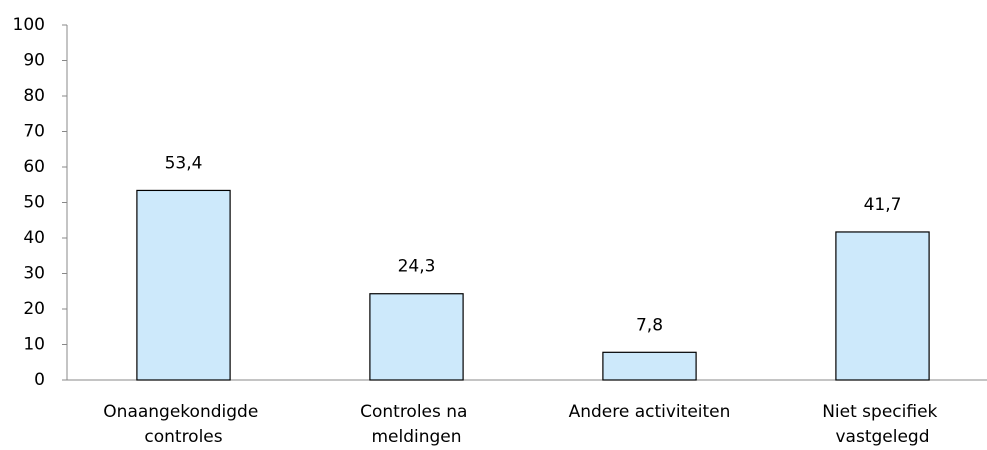 The width and height of the screenshot is (987, 450). I want to click on y-tick-label: 60, so click(34, 167).